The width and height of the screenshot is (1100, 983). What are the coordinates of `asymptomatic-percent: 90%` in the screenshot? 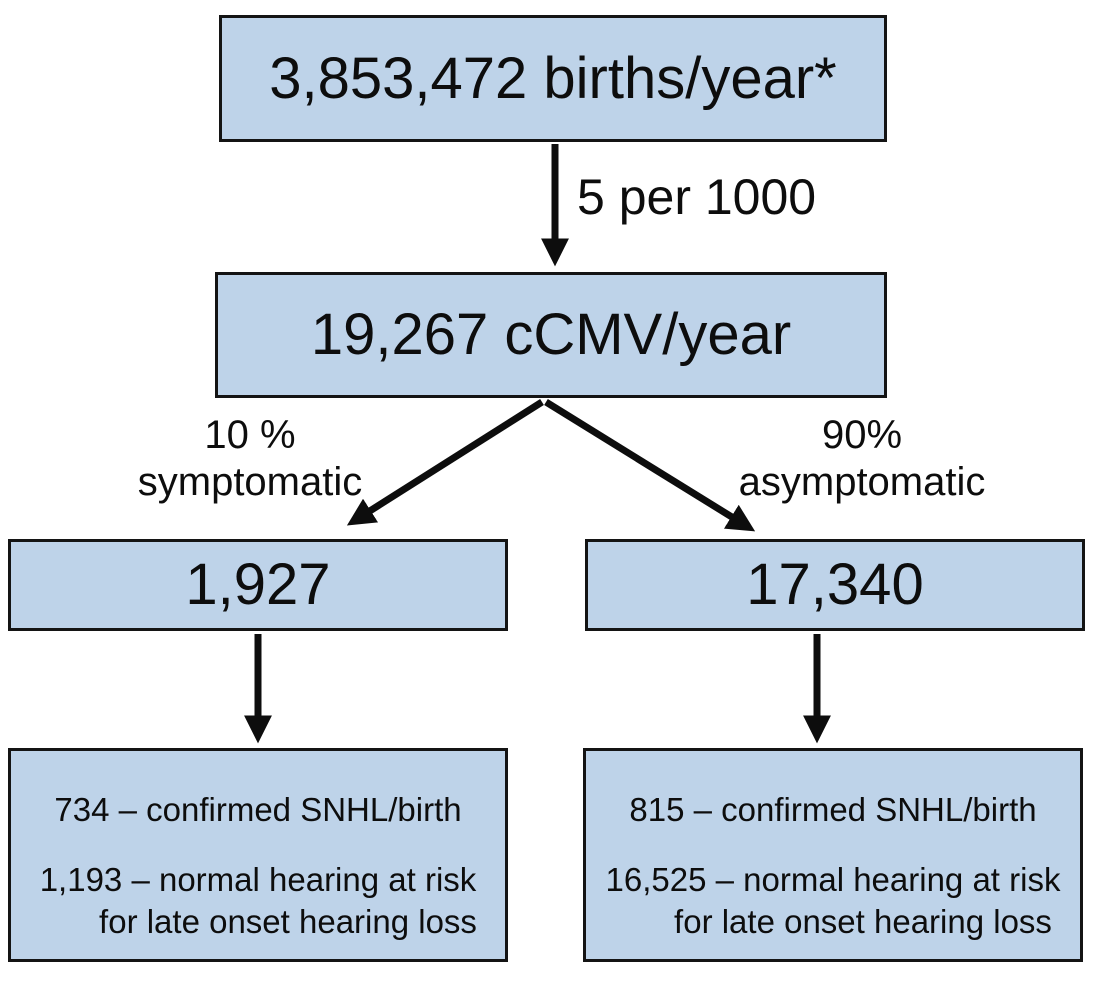 It's located at (862, 435).